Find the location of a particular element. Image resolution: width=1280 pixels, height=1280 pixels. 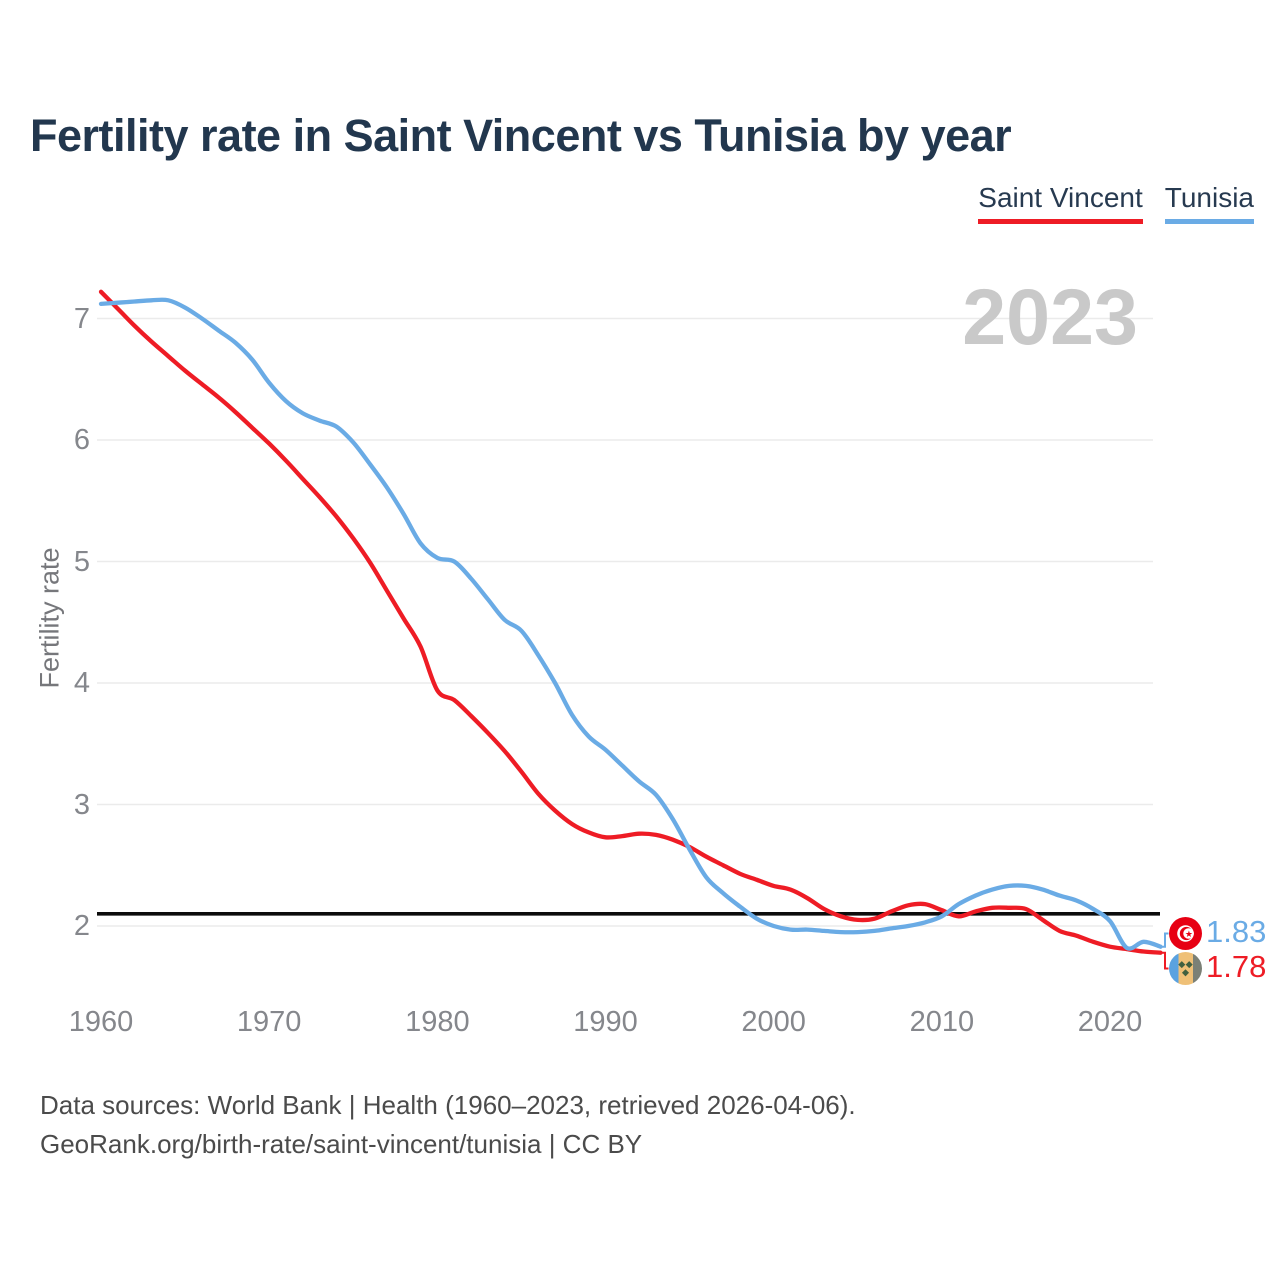

legend-item-tunisia: Tunisia is located at coordinates (1209, 203).